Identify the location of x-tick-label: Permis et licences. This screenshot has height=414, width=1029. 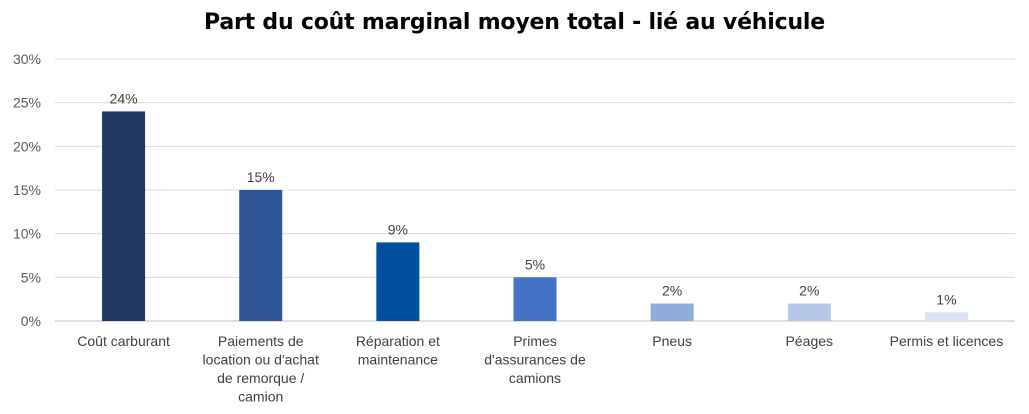
(947, 341).